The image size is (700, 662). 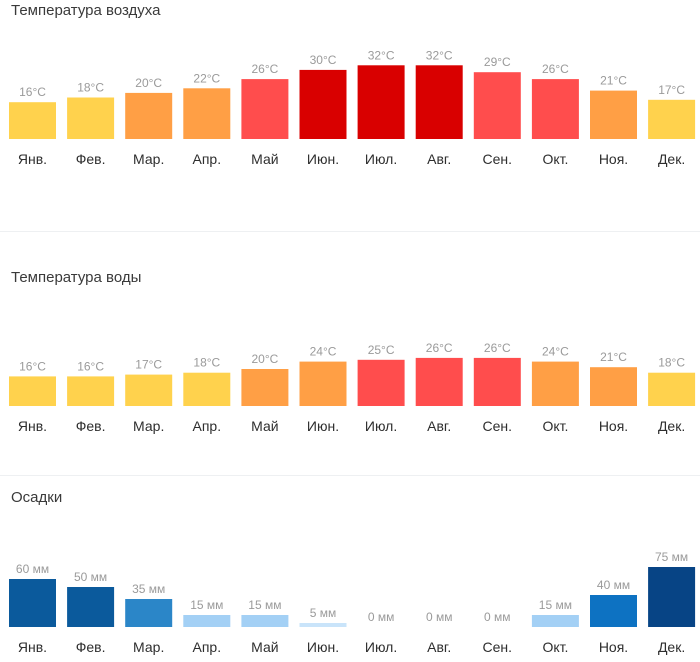 What do you see at coordinates (381, 350) in the screenshot?
I see `water-value-label: 25°C` at bounding box center [381, 350].